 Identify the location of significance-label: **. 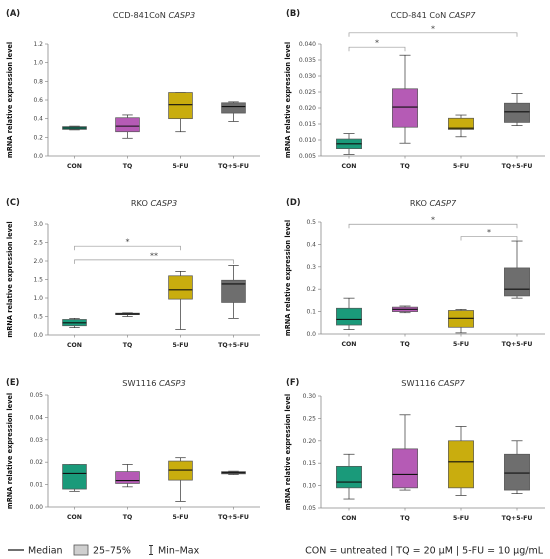
(154, 255).